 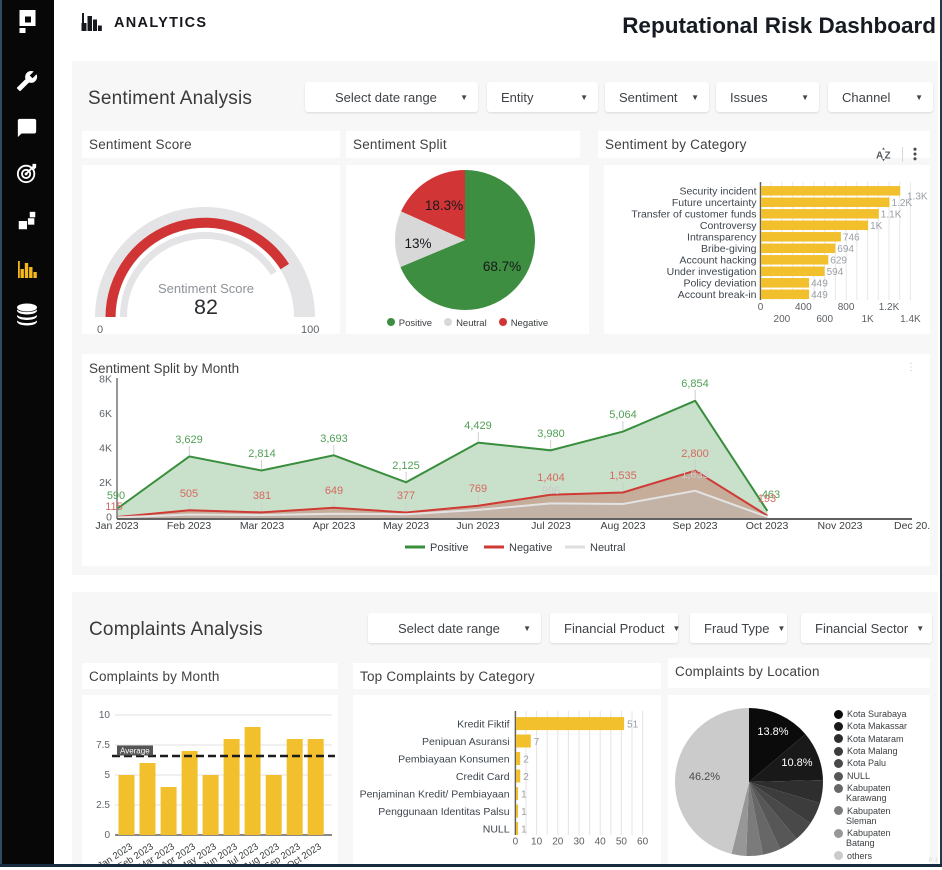 I want to click on svg-text: 82, so click(x=206, y=307).